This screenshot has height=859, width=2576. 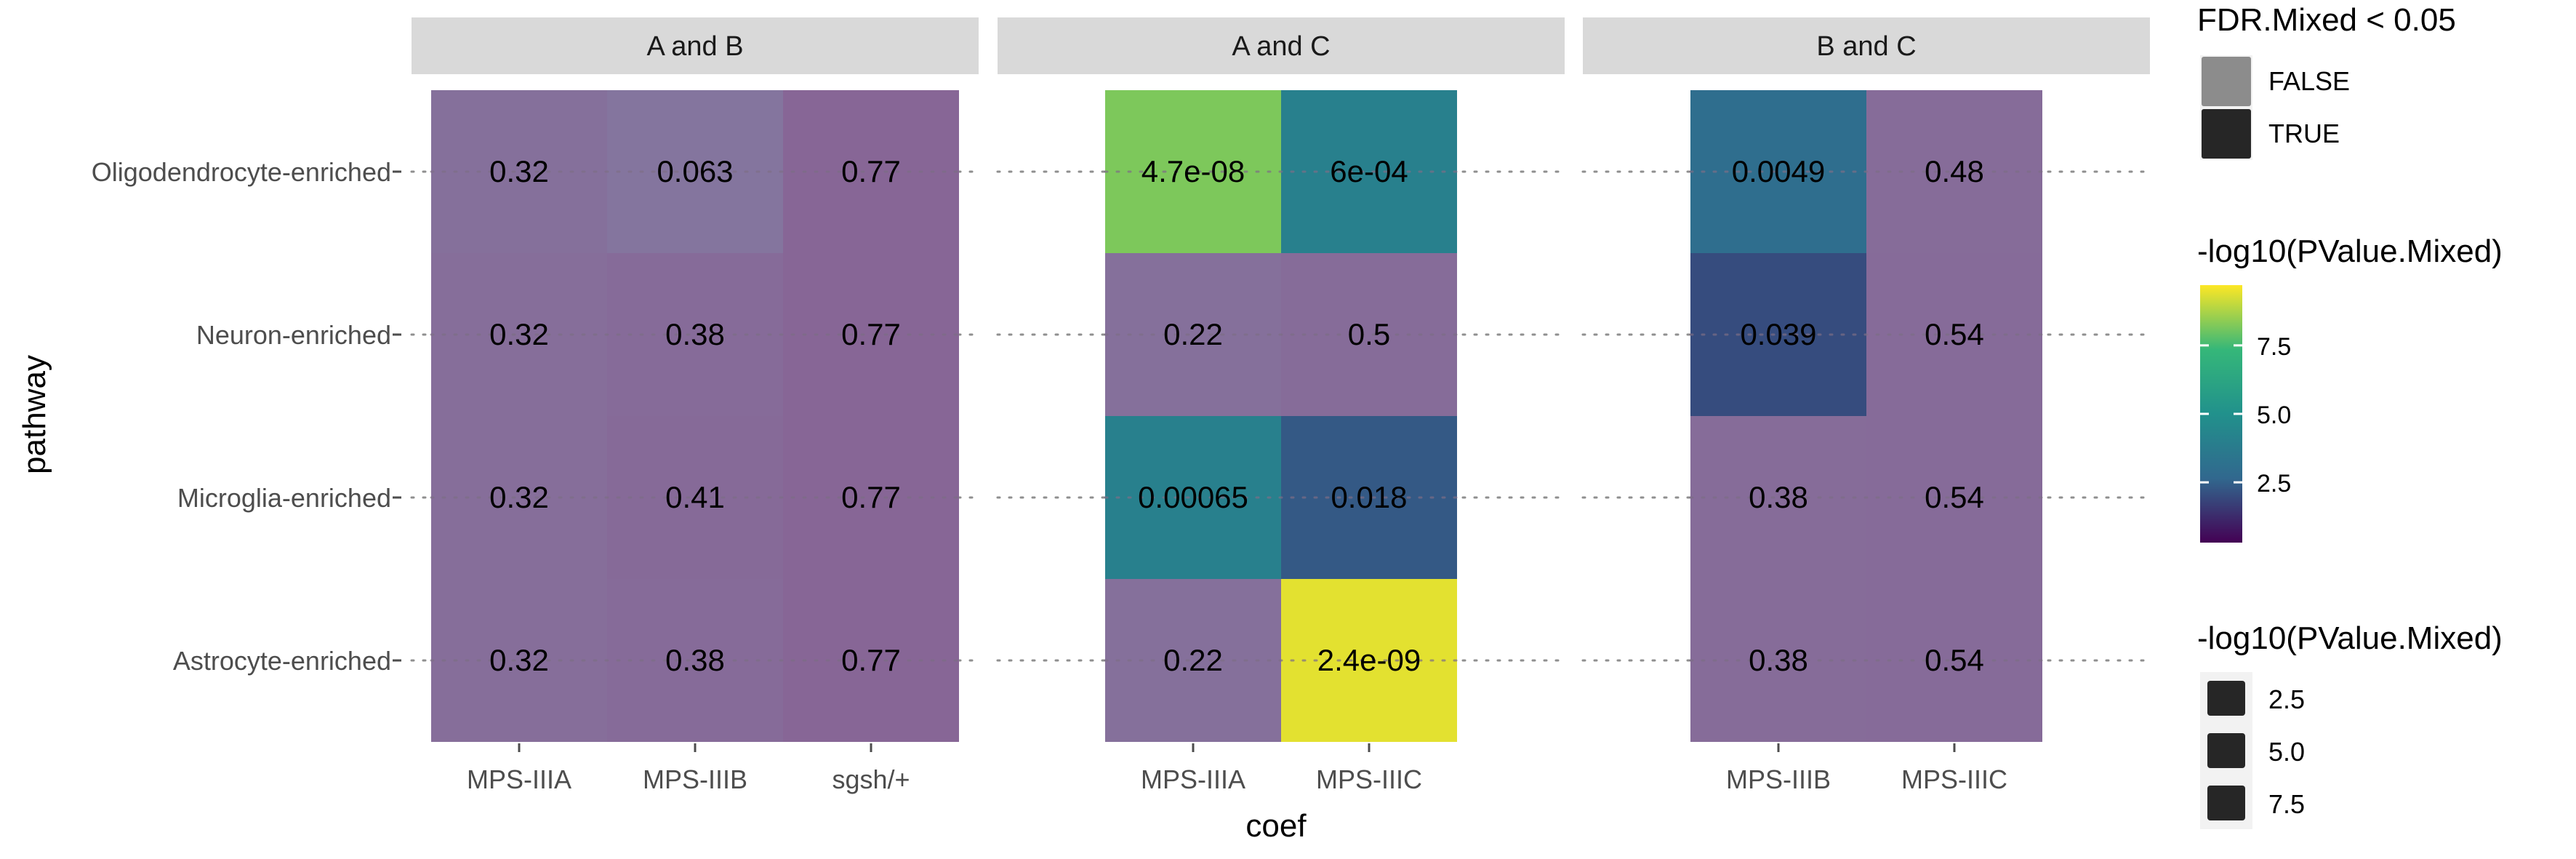 I want to click on y-tick-label: Oligodendrocyte-enriched, so click(x=241, y=172).